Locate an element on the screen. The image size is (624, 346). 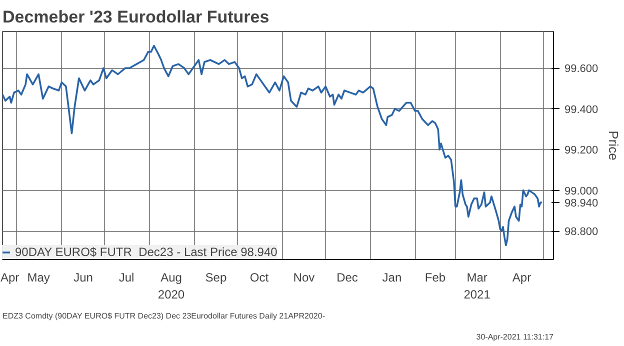
y-tick-label: 99.000 is located at coordinates (581, 191).